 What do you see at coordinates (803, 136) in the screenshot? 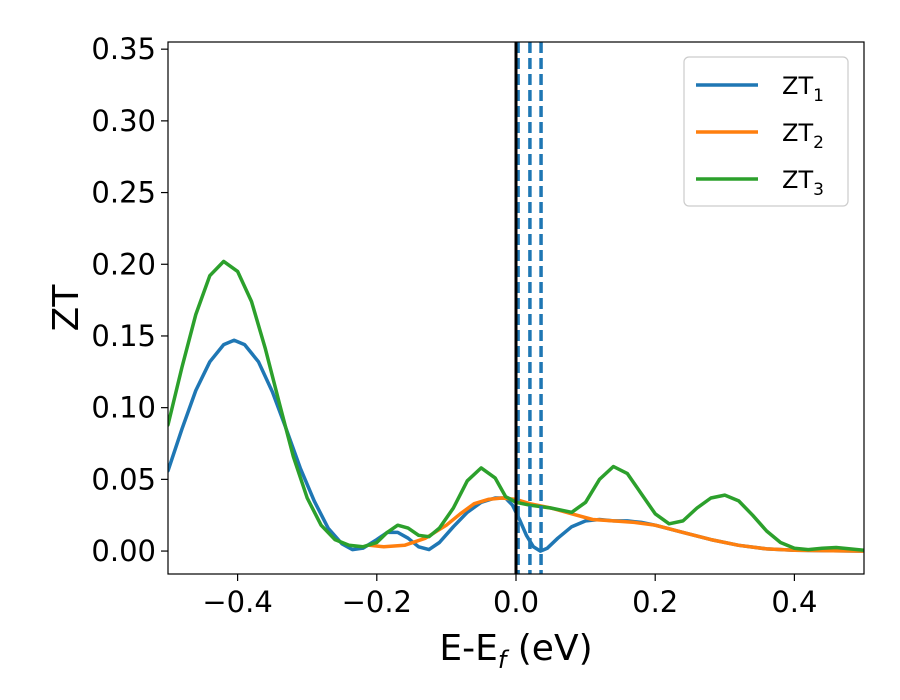
I see `legend-label-zt2: ZT2` at bounding box center [803, 136].